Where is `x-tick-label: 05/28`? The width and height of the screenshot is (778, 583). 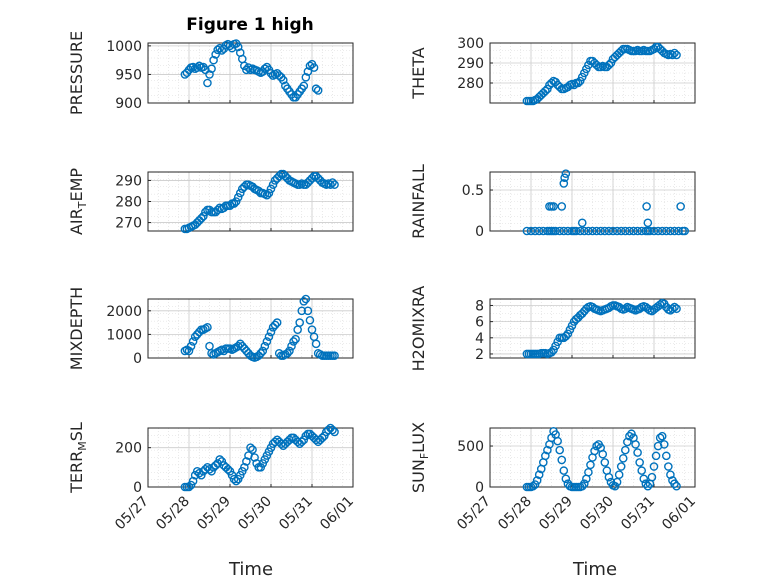
x-tick-label: 05/28 is located at coordinates (515, 513).